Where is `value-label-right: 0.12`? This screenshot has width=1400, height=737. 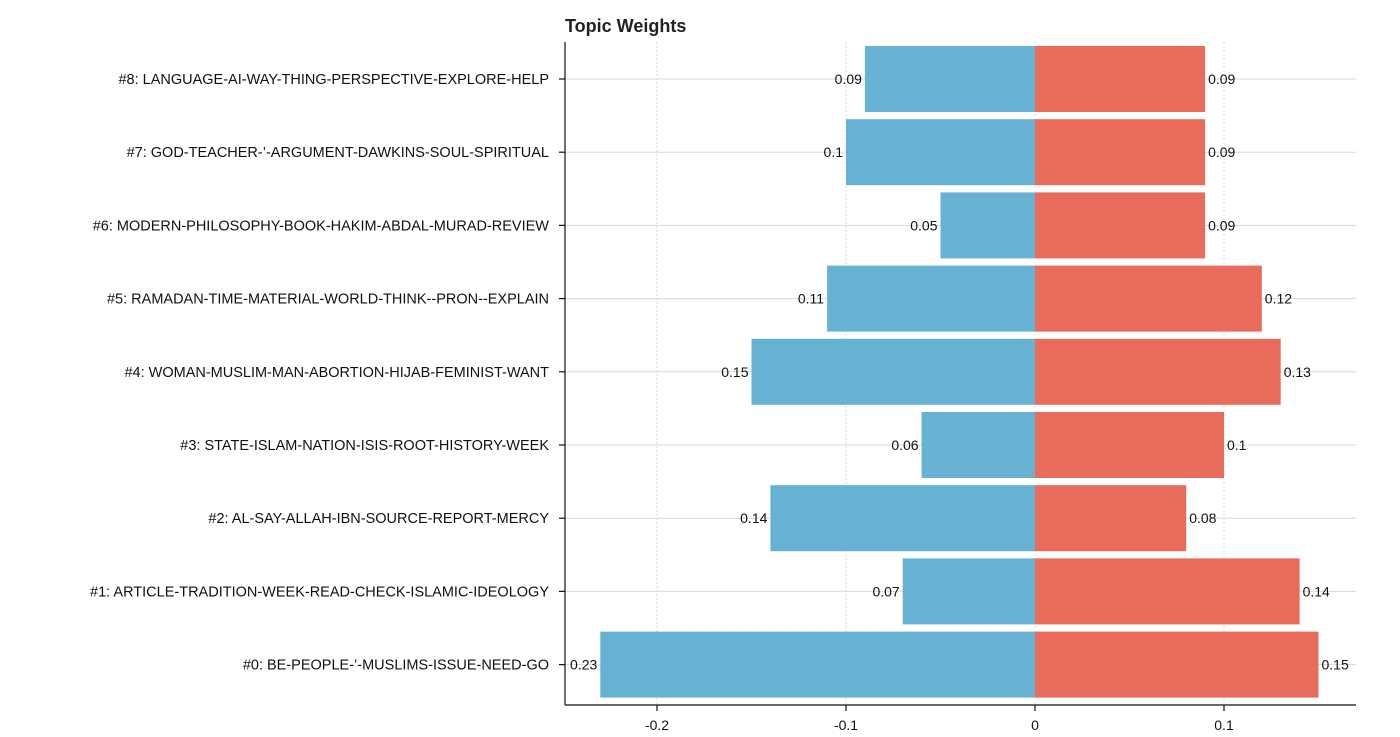
value-label-right: 0.12 is located at coordinates (1278, 299).